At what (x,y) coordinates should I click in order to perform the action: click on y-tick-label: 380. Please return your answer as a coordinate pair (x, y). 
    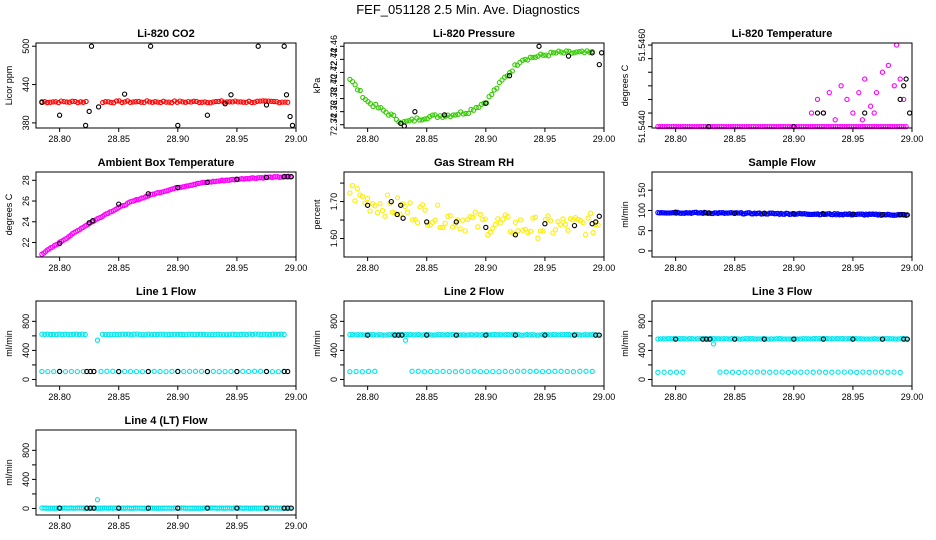
    Looking at the image, I should click on (26, 122).